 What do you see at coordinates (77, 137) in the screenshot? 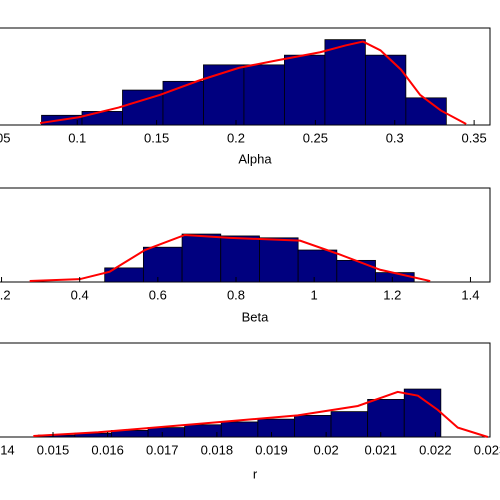
I see `x-tick-label: 0.1` at bounding box center [77, 137].